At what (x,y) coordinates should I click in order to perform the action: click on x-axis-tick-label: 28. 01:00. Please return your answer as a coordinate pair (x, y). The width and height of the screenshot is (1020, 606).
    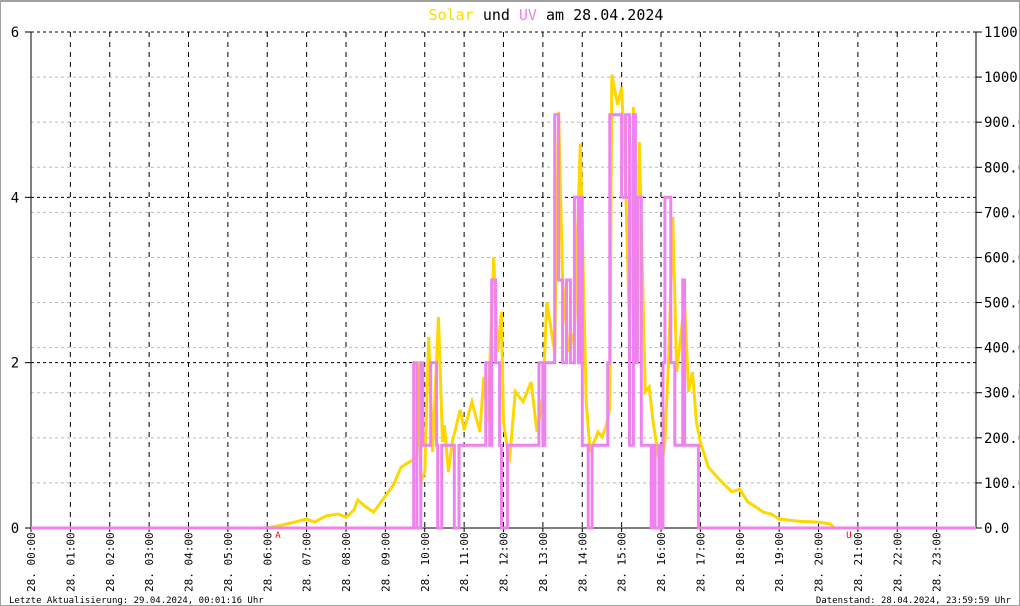
    Looking at the image, I should click on (70, 562).